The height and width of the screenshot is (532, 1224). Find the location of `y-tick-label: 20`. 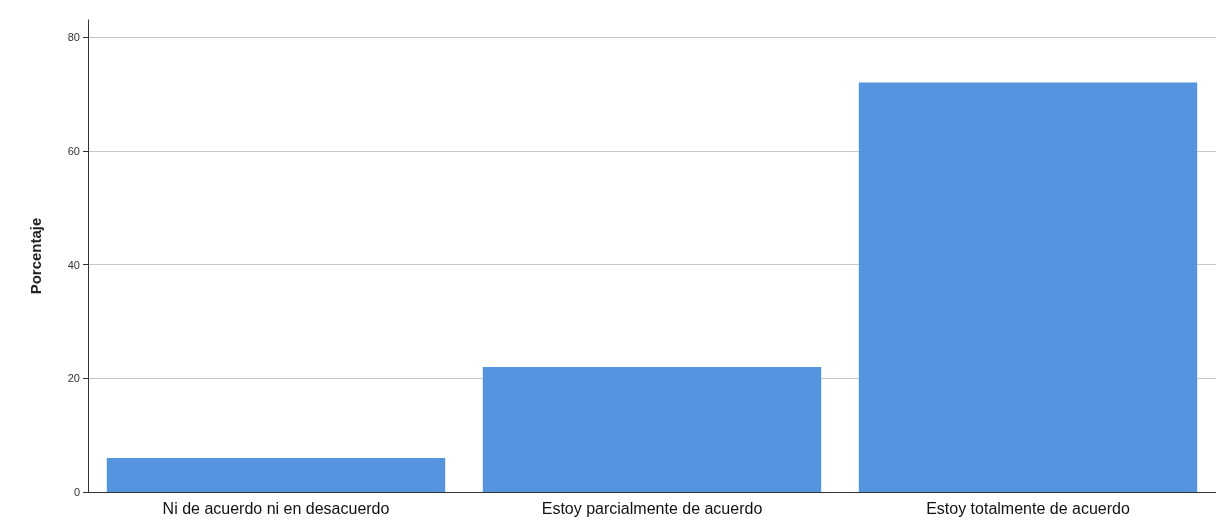

y-tick-label: 20 is located at coordinates (73, 378).